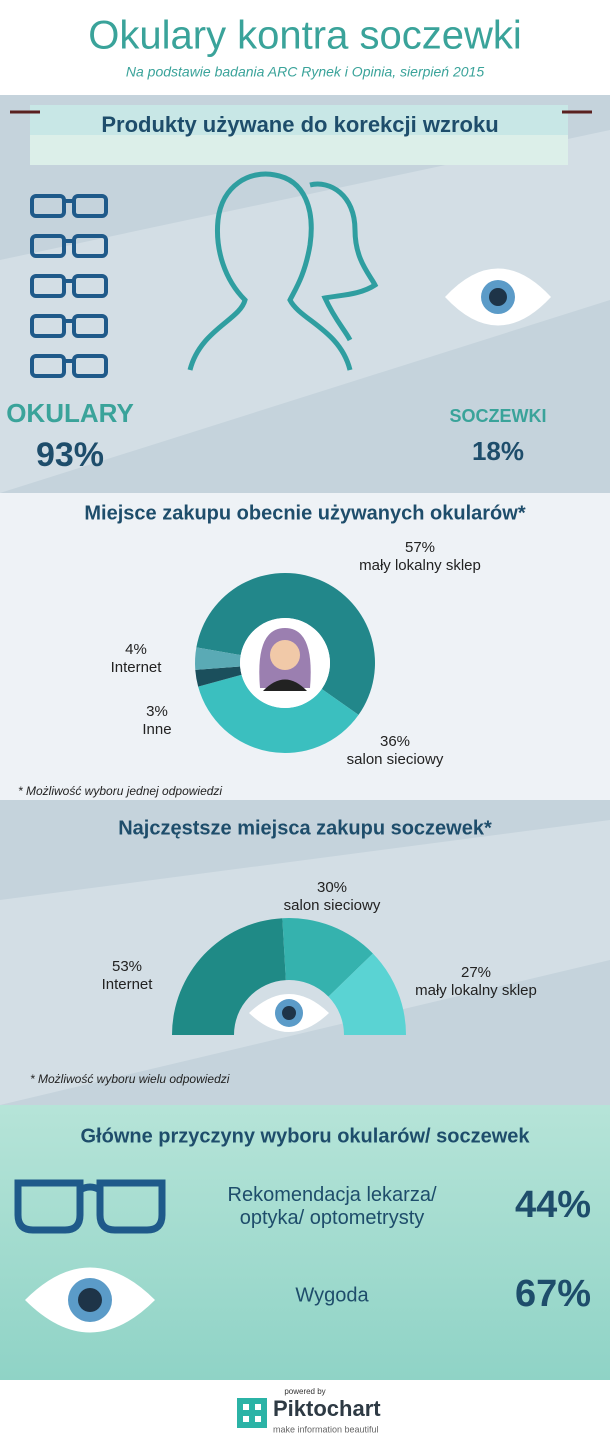 Image resolution: width=610 pixels, height=1445 pixels. I want to click on reason-value: 44%, so click(553, 1205).